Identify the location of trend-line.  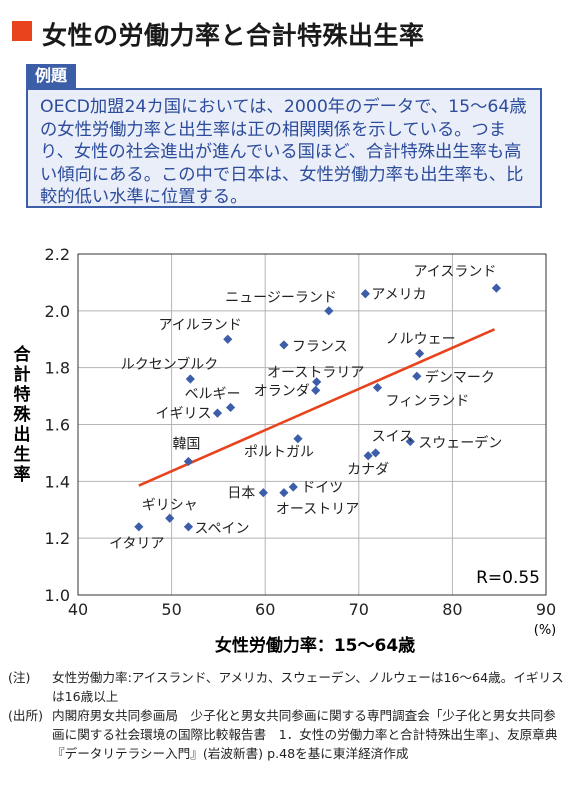
(317, 407).